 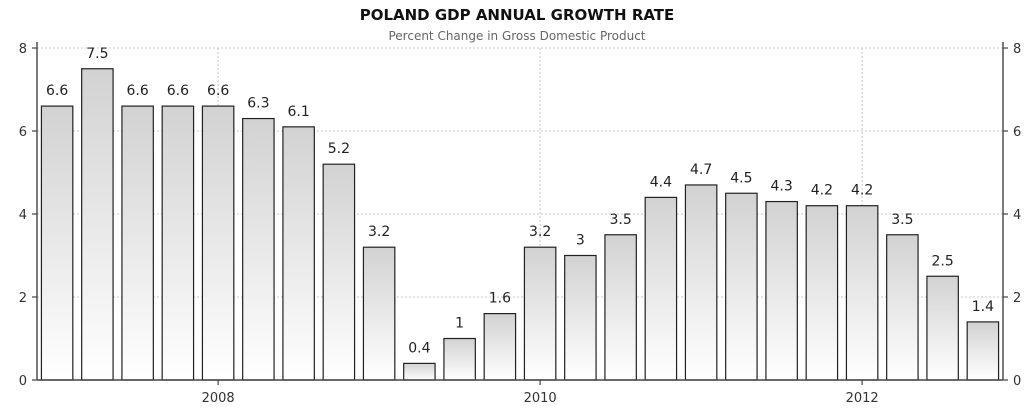 I want to click on x-tick-label: 2010, so click(x=540, y=398).